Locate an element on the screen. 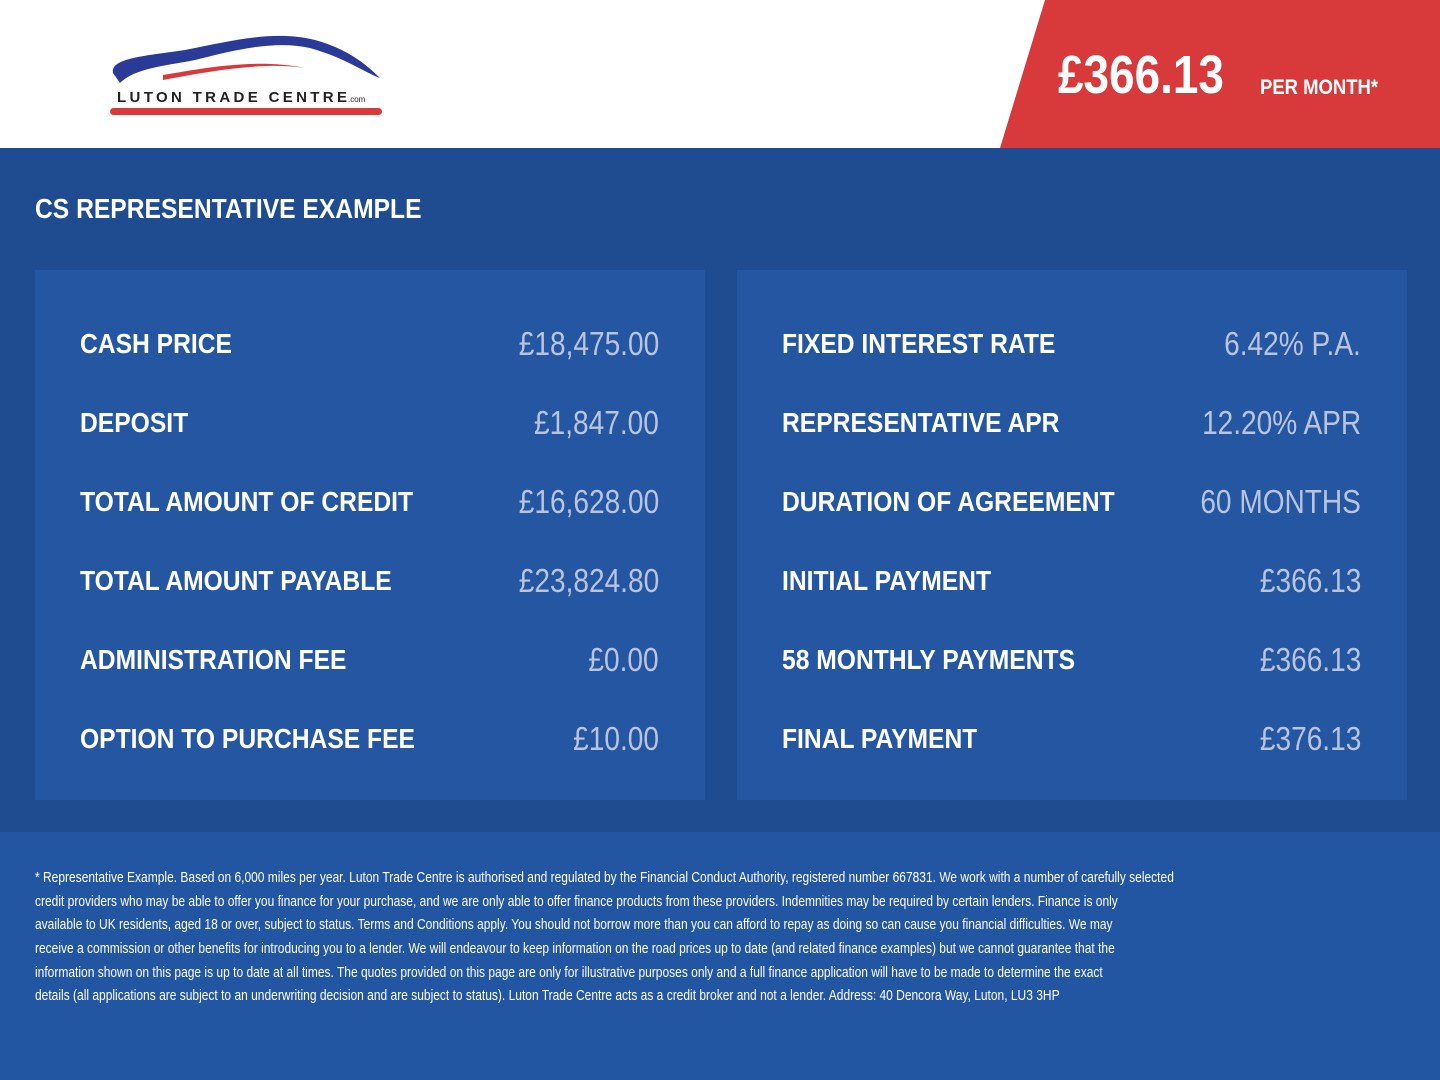  section-title: CS REPRESENTATIVE EXAMPLE is located at coordinates (228, 208).